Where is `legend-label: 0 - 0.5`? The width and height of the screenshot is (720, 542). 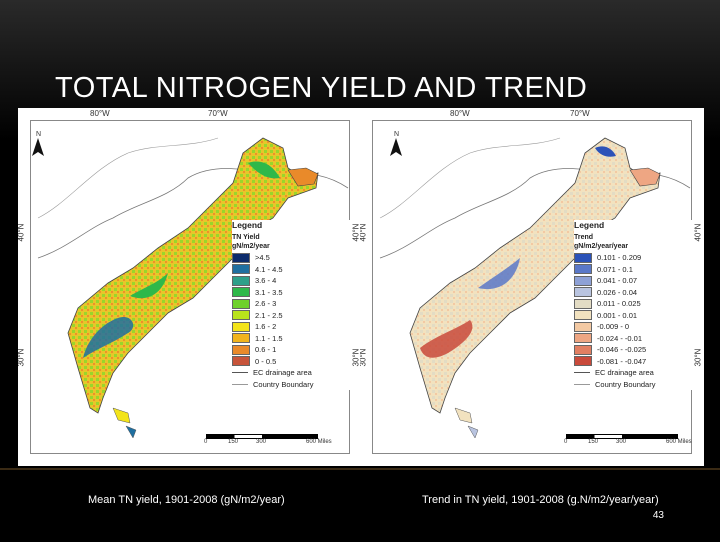
legend-label: 0 - 0.5 is located at coordinates (266, 361).